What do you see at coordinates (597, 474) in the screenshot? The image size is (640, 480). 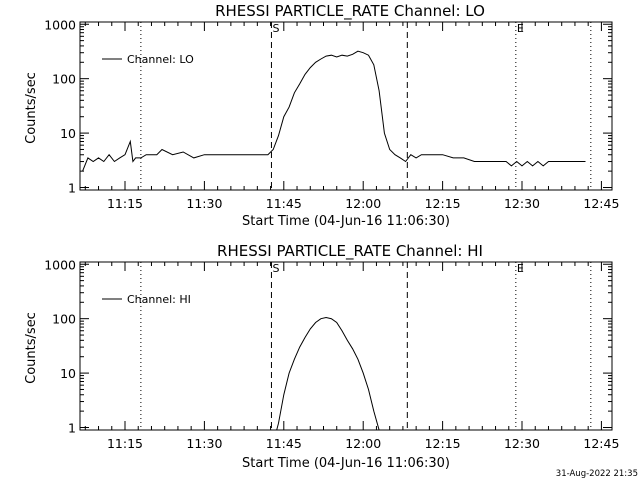 I see `footer-timestamp: 31-Aug-2022 21:35` at bounding box center [597, 474].